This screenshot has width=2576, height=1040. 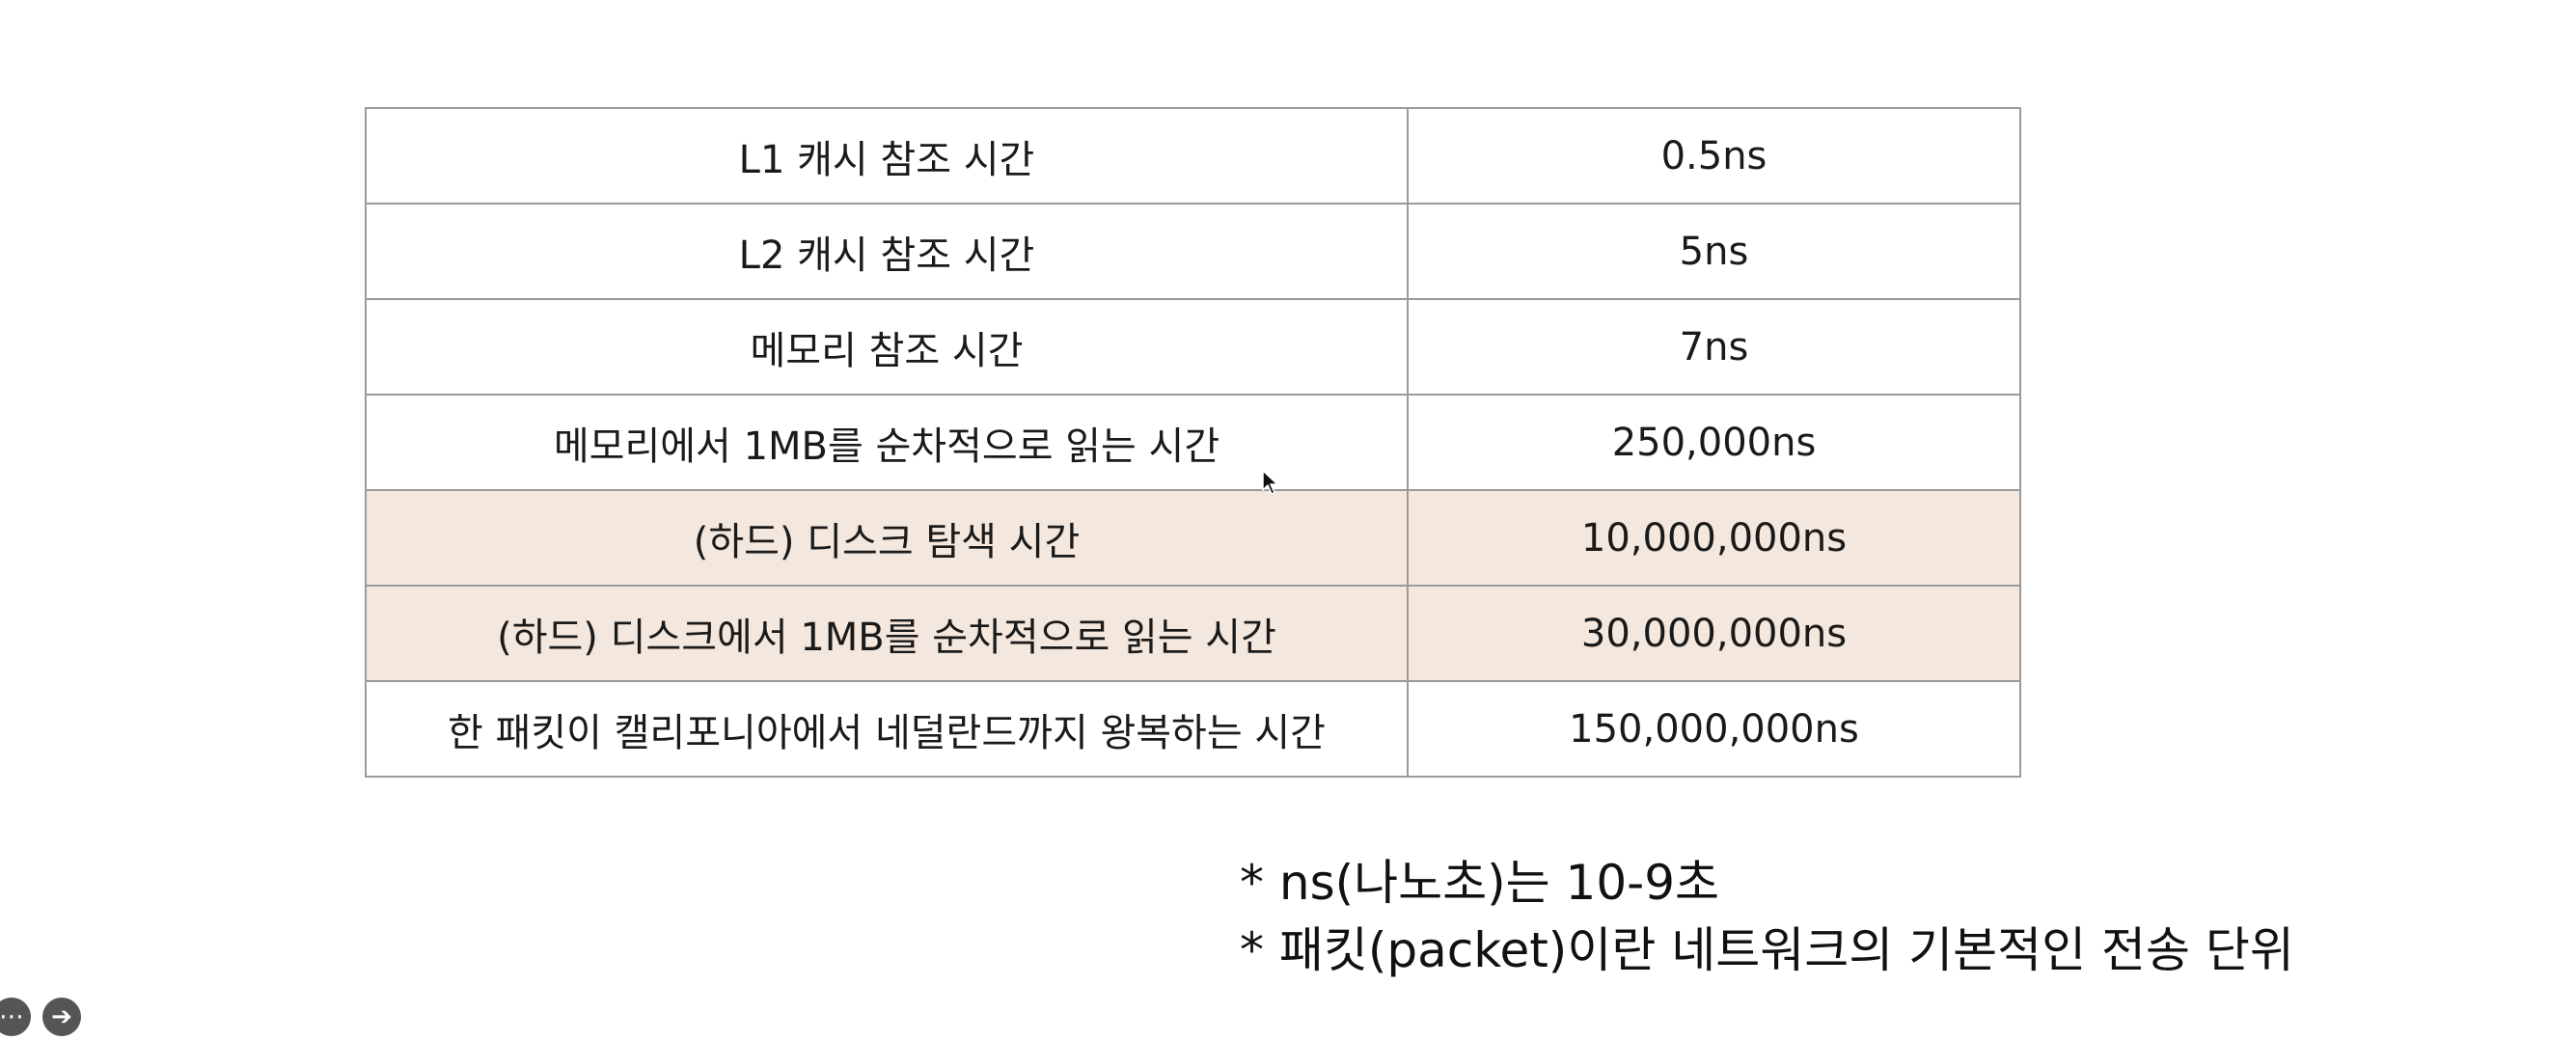 I want to click on table-row: (하드) 디스크에서 1MB를 순차적으로 읽는 시간 30,000,000ns, so click(x=1193, y=633).